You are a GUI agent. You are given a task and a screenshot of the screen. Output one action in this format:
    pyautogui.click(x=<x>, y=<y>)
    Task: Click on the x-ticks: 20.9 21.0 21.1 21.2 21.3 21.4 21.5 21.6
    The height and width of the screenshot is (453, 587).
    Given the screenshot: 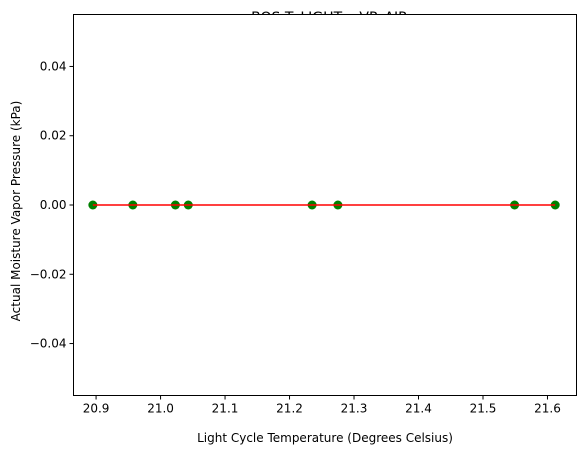 What is the action you would take?
    pyautogui.click(x=322, y=405)
    